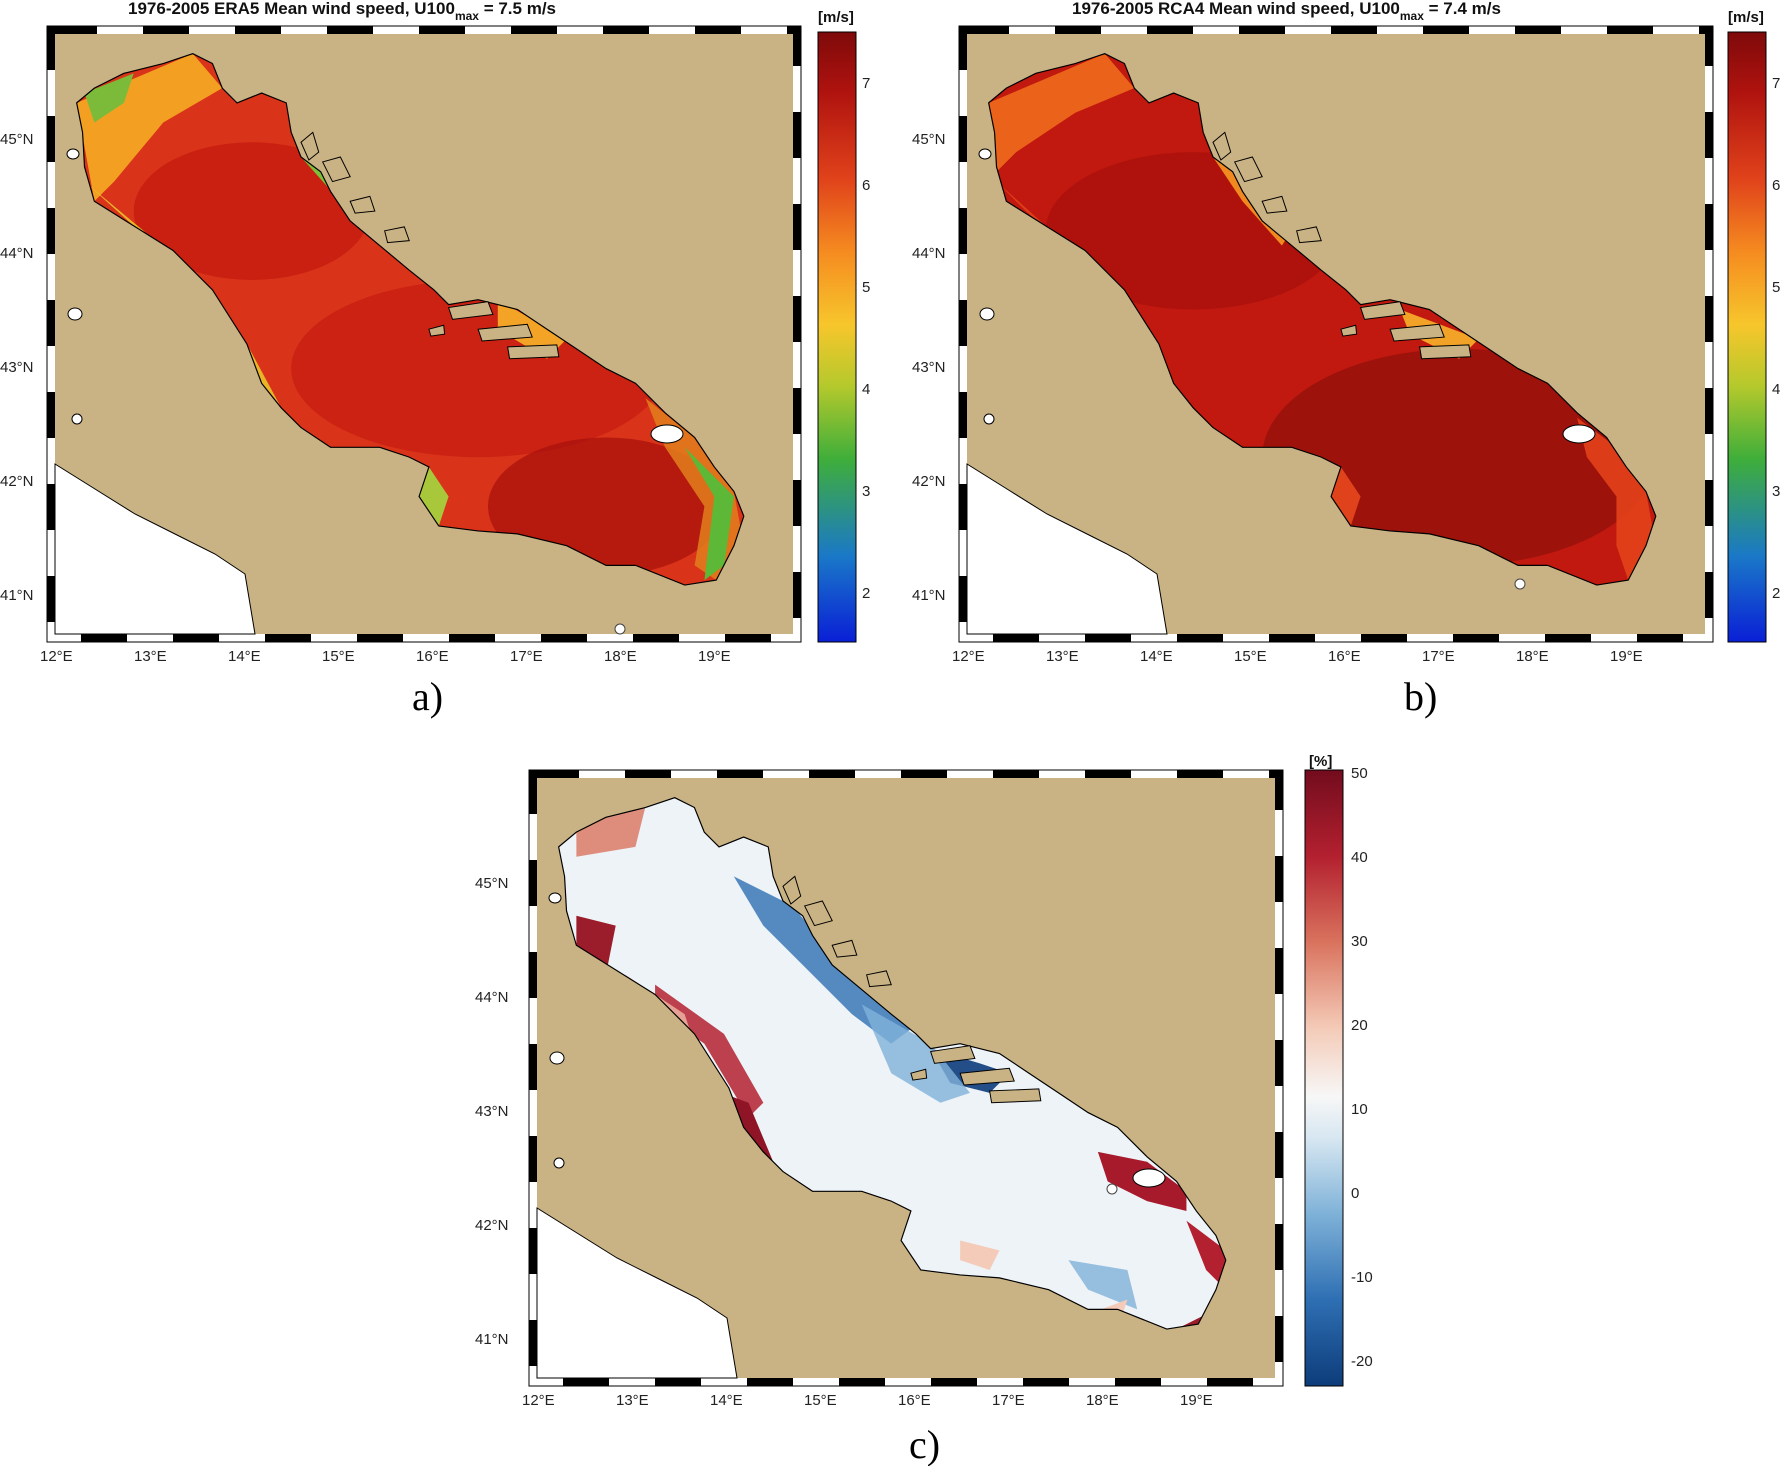 The width and height of the screenshot is (1786, 1466). What do you see at coordinates (1338, 1070) in the screenshot?
I see `panel-c-colorbar: [%] 50 40 30 20 10 0 -10 -20` at bounding box center [1338, 1070].